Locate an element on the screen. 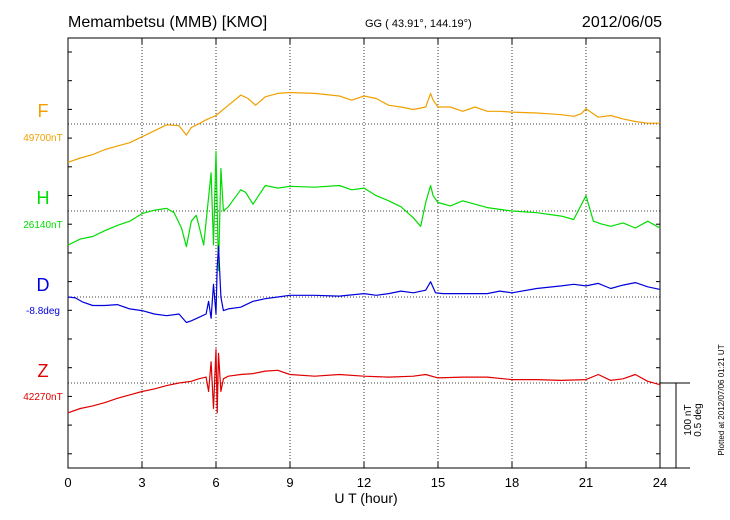 Image resolution: width=730 pixels, height=520 pixels. date-label: 2012/06/05 is located at coordinates (622, 22).